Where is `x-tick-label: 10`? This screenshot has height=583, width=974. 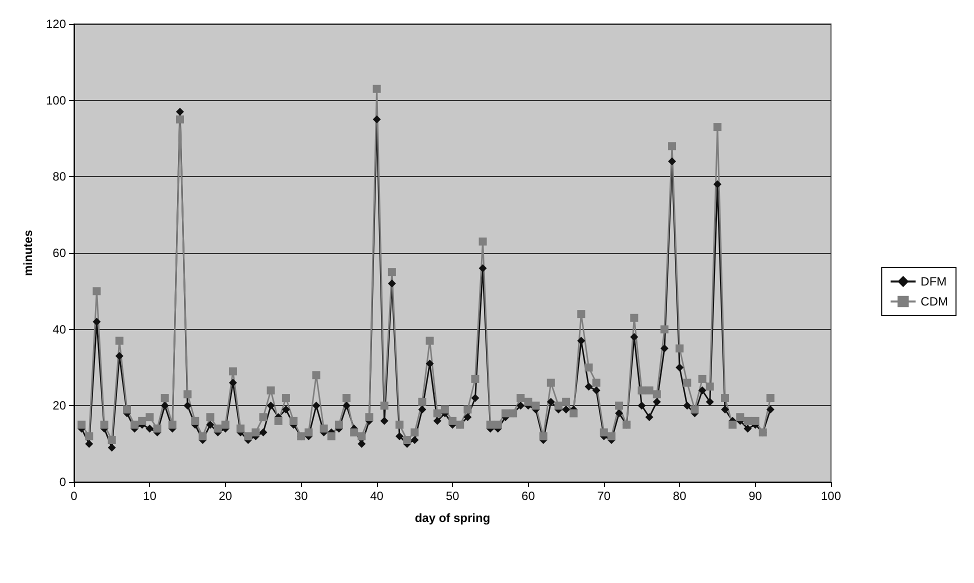
x-tick-label: 10 is located at coordinates (150, 496).